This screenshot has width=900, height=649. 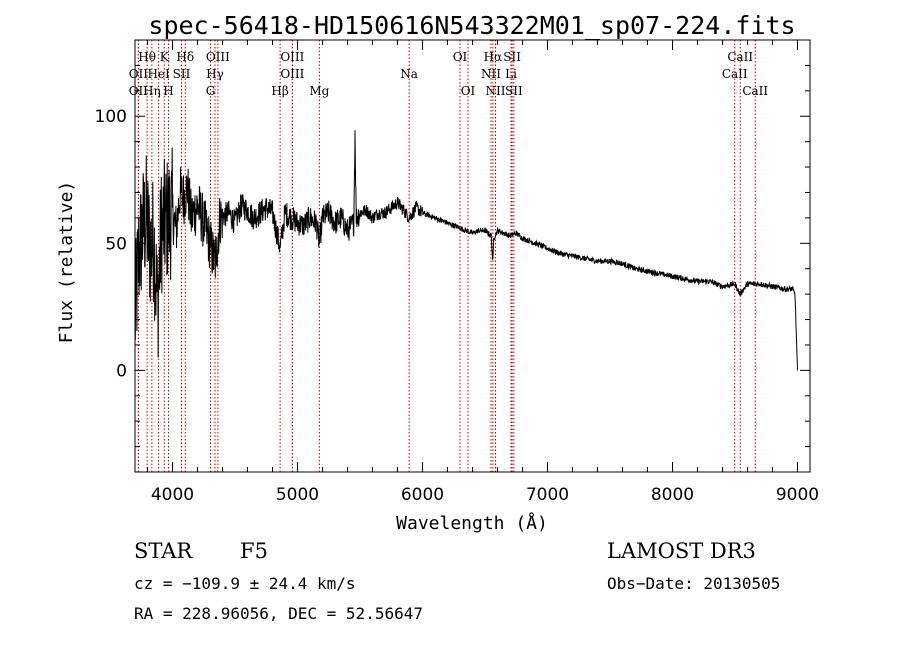 I want to click on line-label-hθ: Hθ, so click(x=147, y=57).